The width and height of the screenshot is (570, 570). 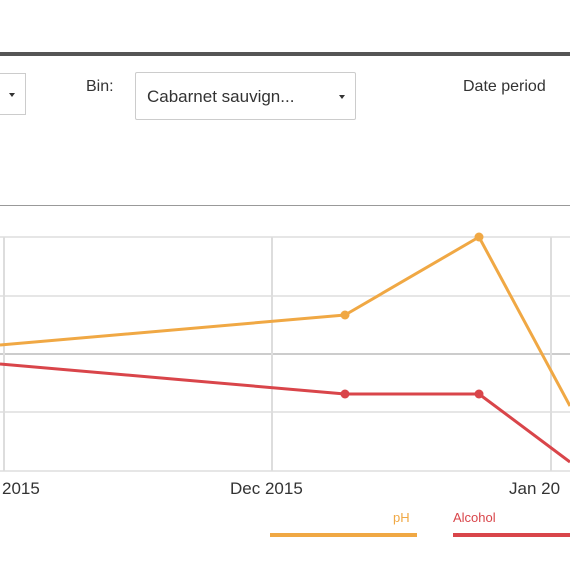 I want to click on legend: pH Alcohol, so click(x=420, y=523).